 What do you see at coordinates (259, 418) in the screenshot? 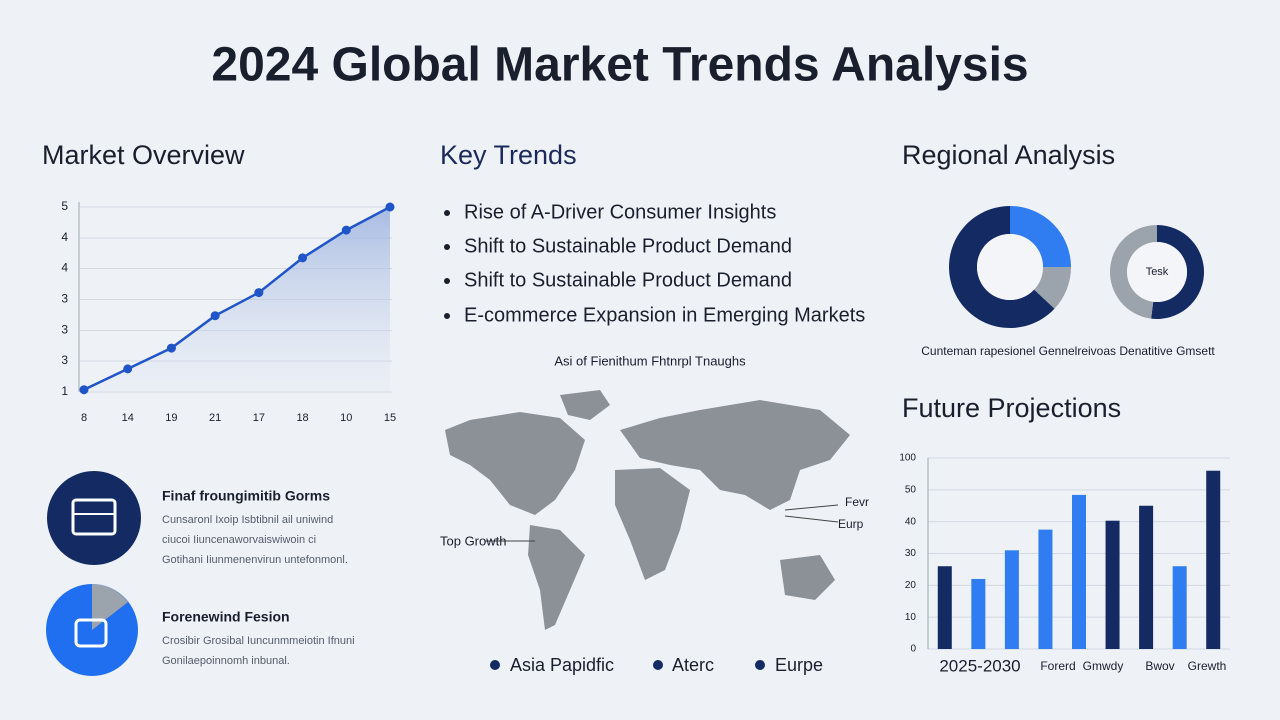
I see `x-tick-label: 17` at bounding box center [259, 418].